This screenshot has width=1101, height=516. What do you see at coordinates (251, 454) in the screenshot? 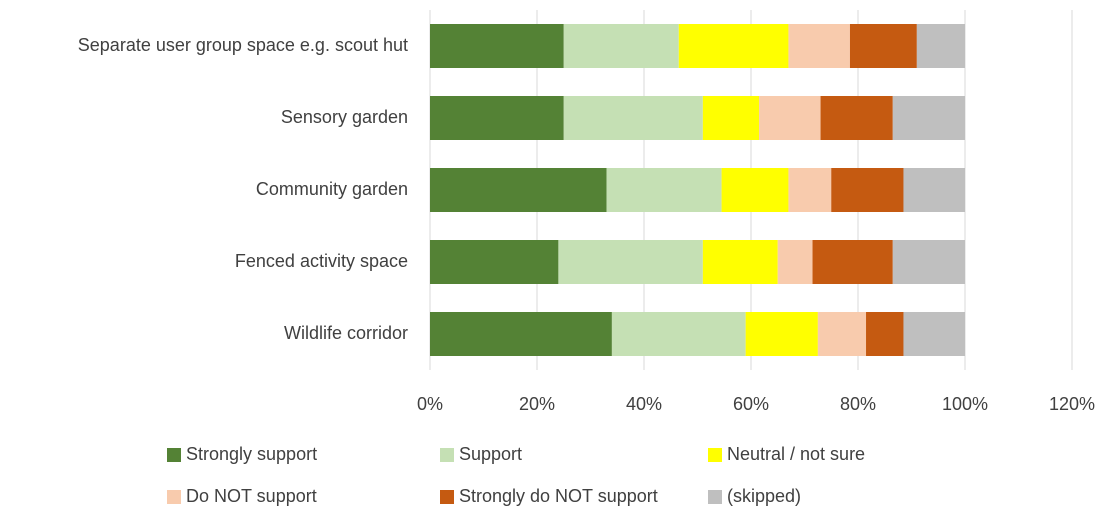
I see `legend-label: Strongly support` at bounding box center [251, 454].